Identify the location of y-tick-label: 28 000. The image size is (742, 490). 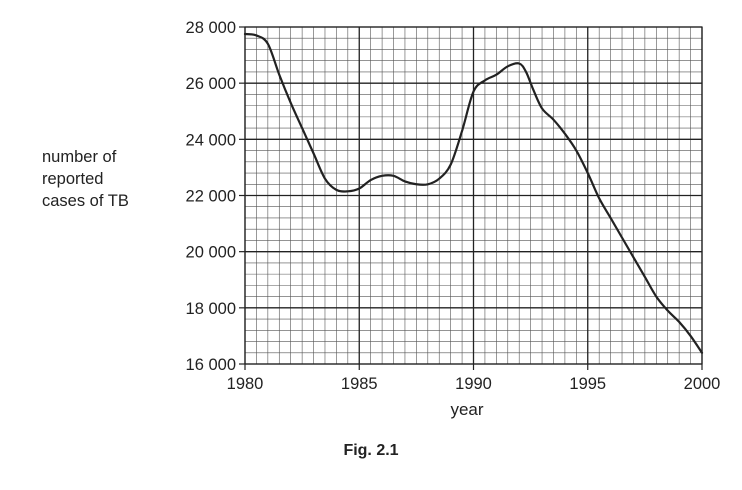
(211, 28).